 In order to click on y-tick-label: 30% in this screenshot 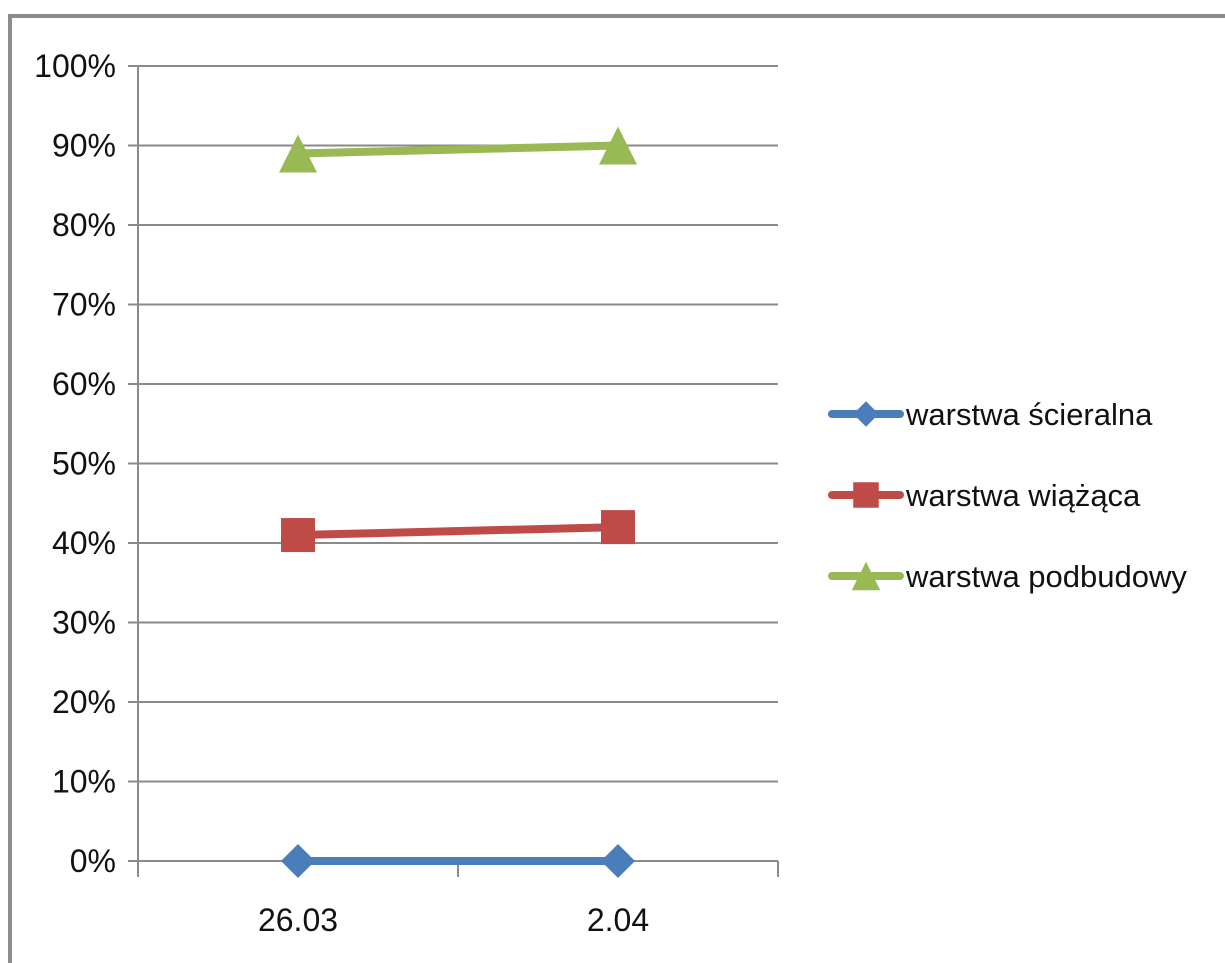, I will do `click(84, 623)`.